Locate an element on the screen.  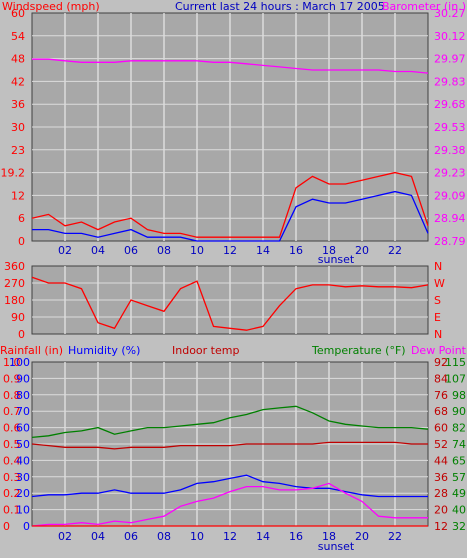
direction-compass-label: W is located at coordinates (439, 283).